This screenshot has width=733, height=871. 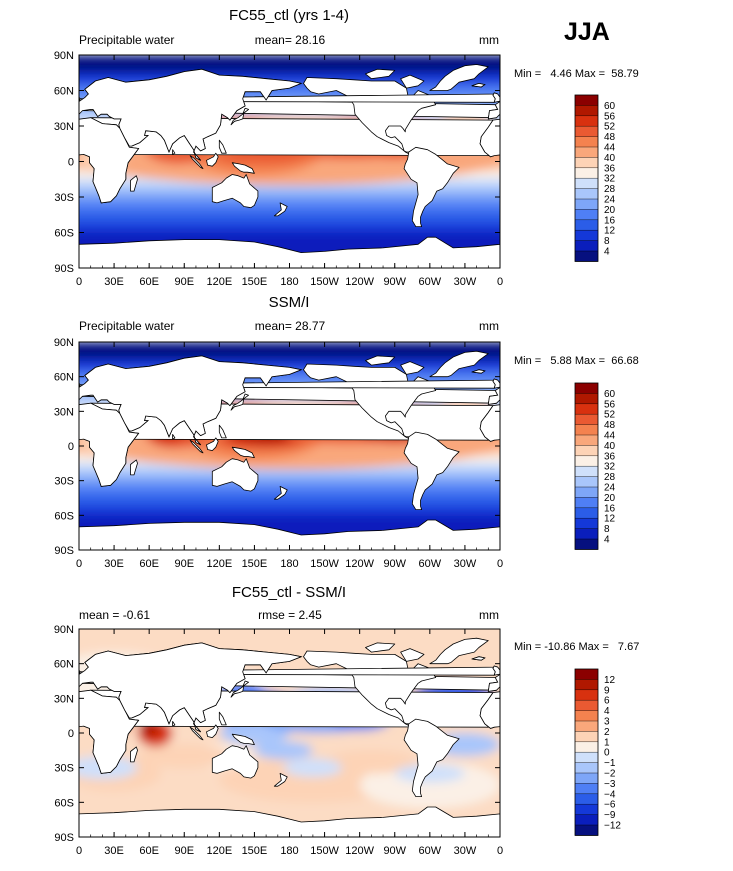 I want to click on ssmi-colorbar-label: 24, so click(x=610, y=488).